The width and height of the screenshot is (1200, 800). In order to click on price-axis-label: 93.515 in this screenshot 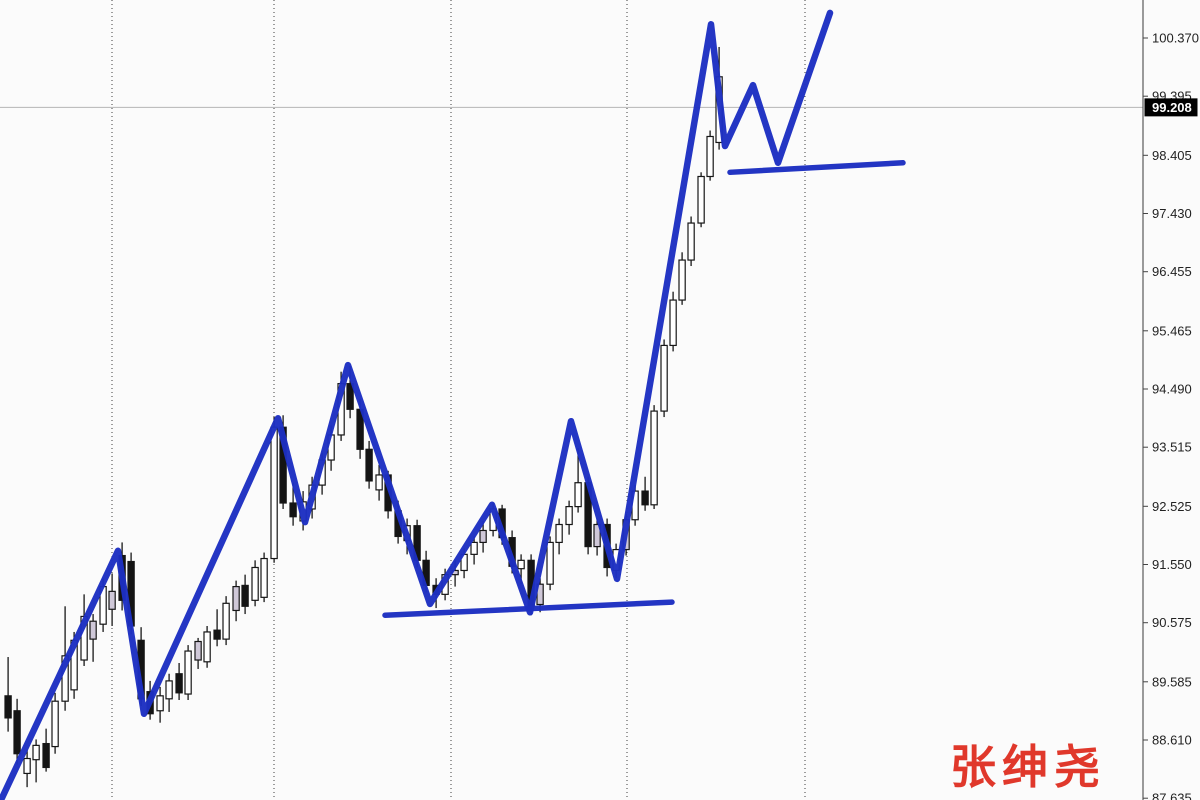, I will do `click(1172, 447)`.